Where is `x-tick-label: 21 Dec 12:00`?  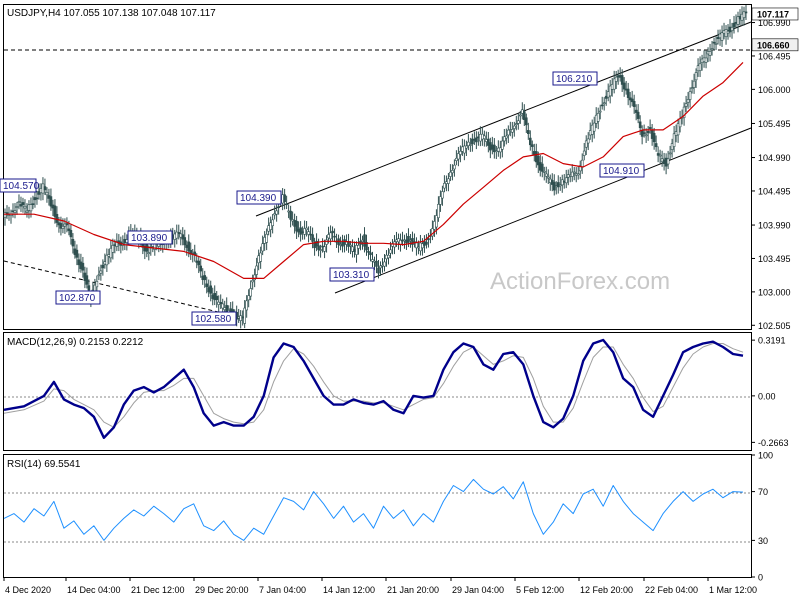 x-tick-label: 21 Dec 12:00 is located at coordinates (158, 590).